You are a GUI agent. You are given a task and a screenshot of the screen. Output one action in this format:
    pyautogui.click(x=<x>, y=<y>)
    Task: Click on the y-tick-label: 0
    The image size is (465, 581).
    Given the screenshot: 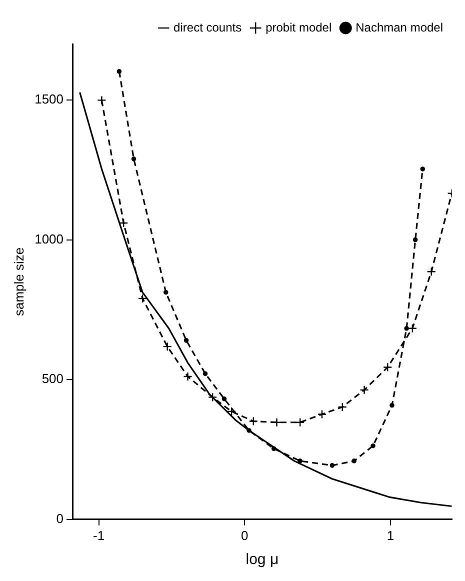 What is the action you would take?
    pyautogui.click(x=60, y=518)
    